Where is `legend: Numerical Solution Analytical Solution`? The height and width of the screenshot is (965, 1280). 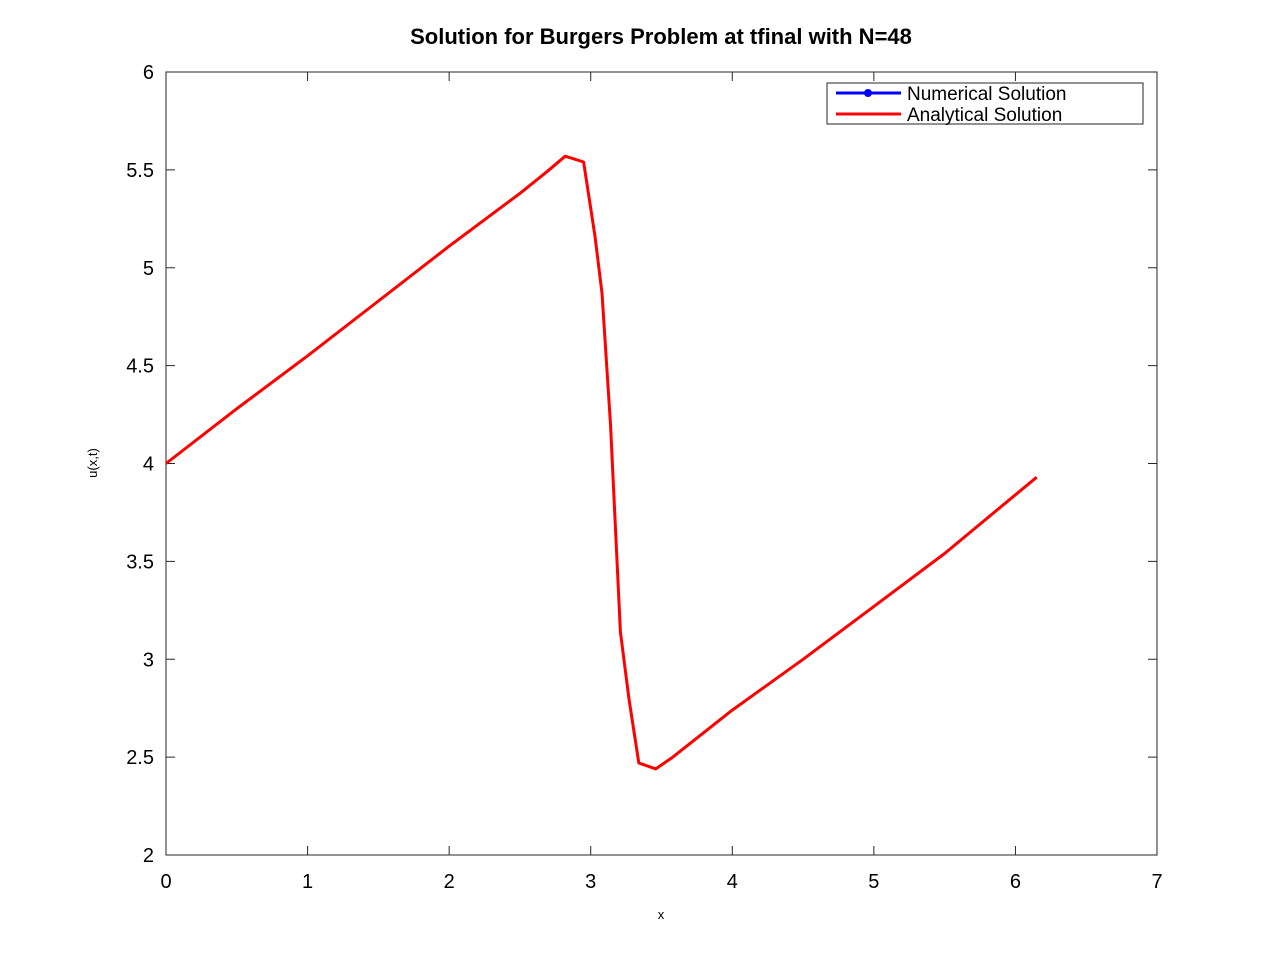 legend: Numerical Solution Analytical Solution is located at coordinates (985, 104).